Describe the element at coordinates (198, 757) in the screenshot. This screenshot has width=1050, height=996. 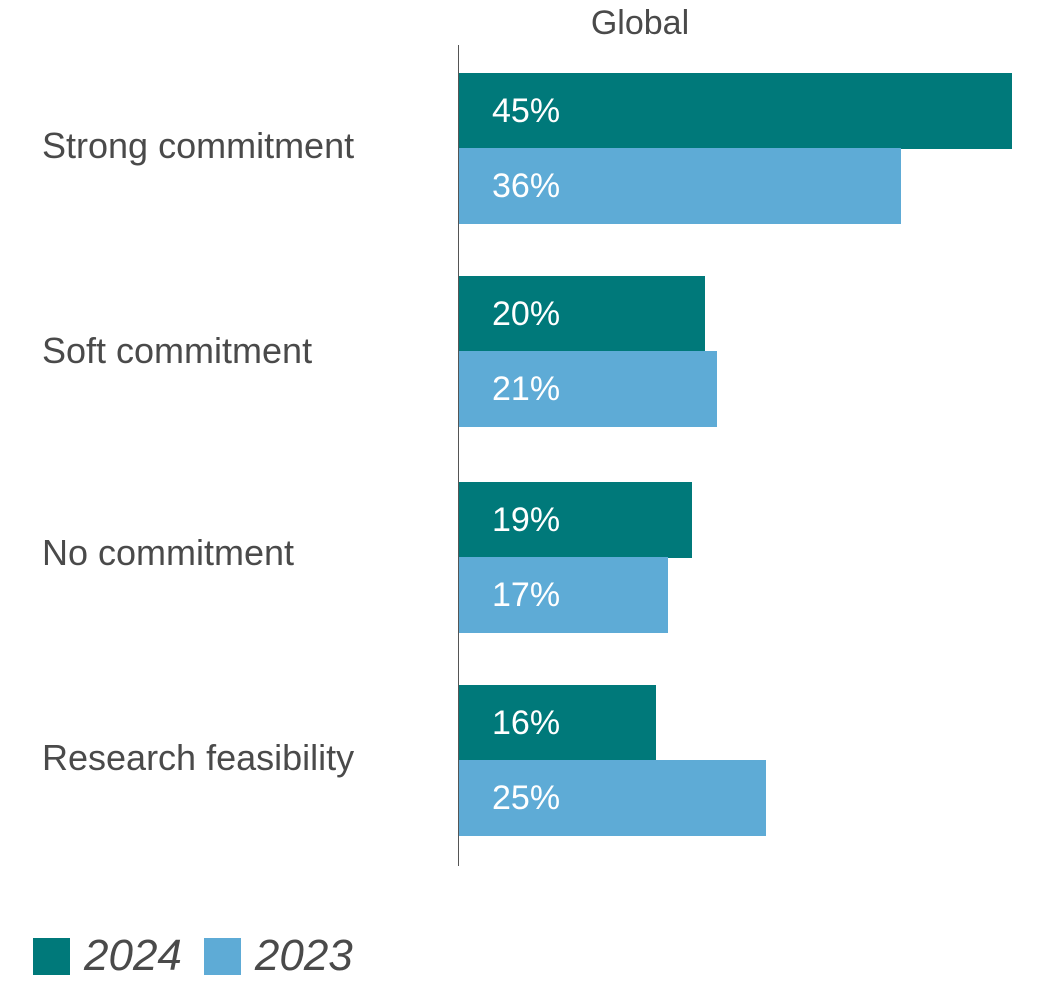
I see `category-label-research-feasibility: Research feasibility` at that location.